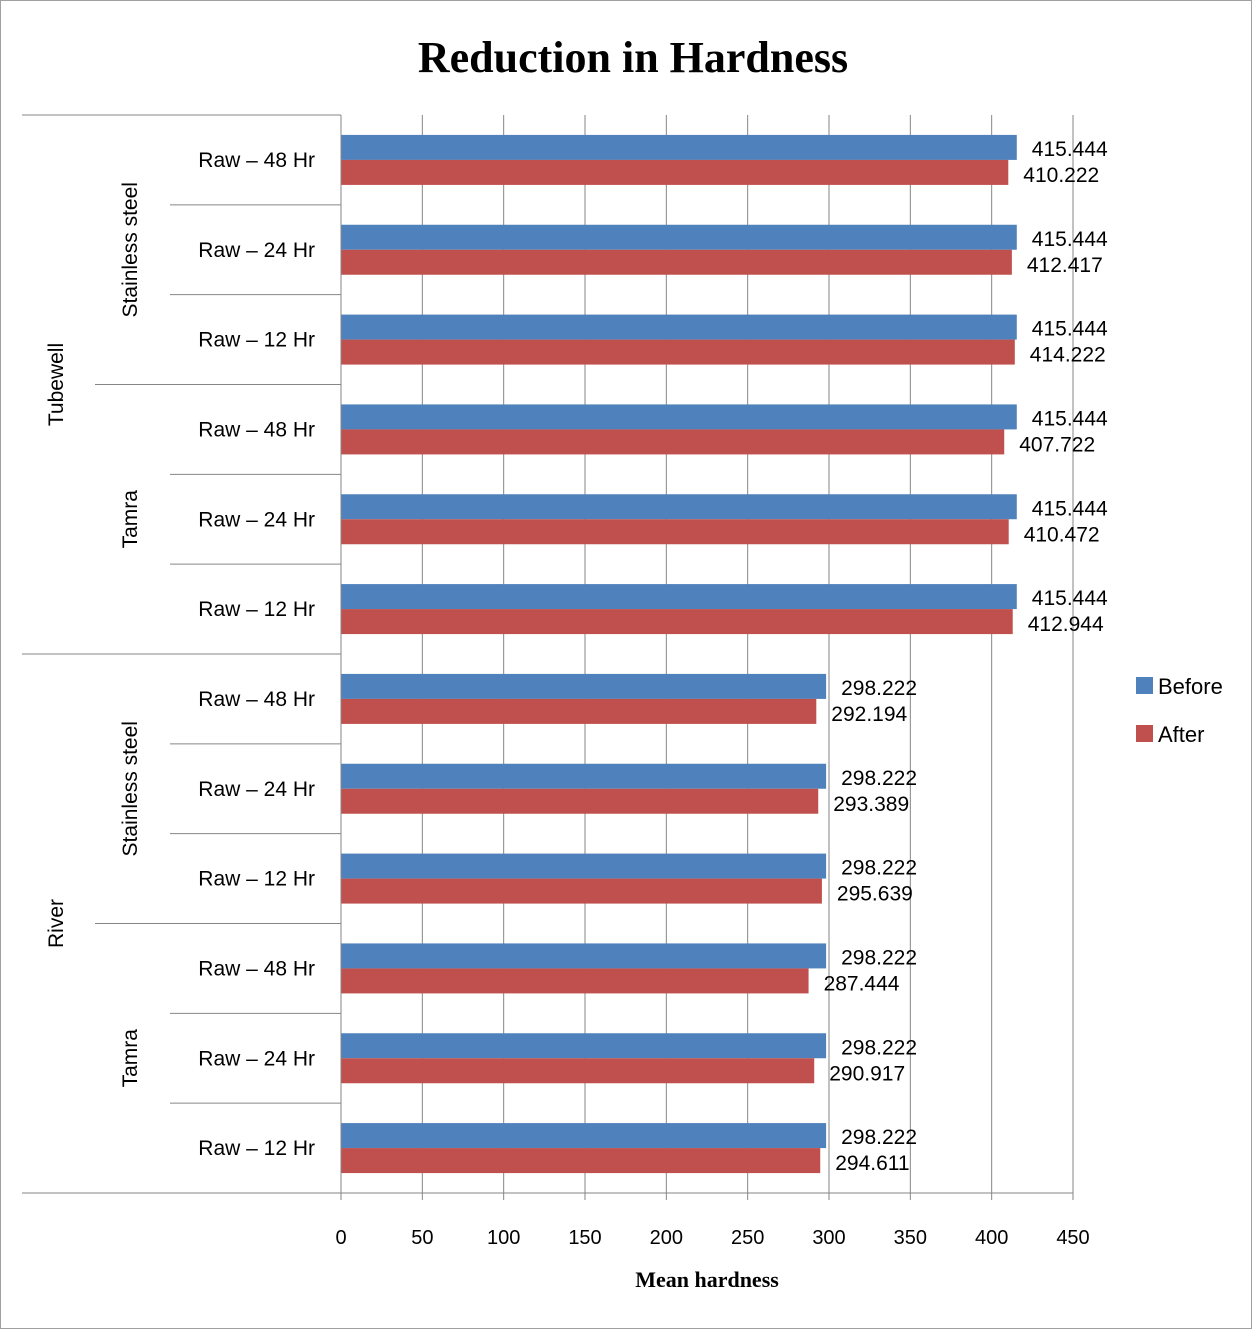  I want to click on data-label-after: 287.444, so click(862, 983).